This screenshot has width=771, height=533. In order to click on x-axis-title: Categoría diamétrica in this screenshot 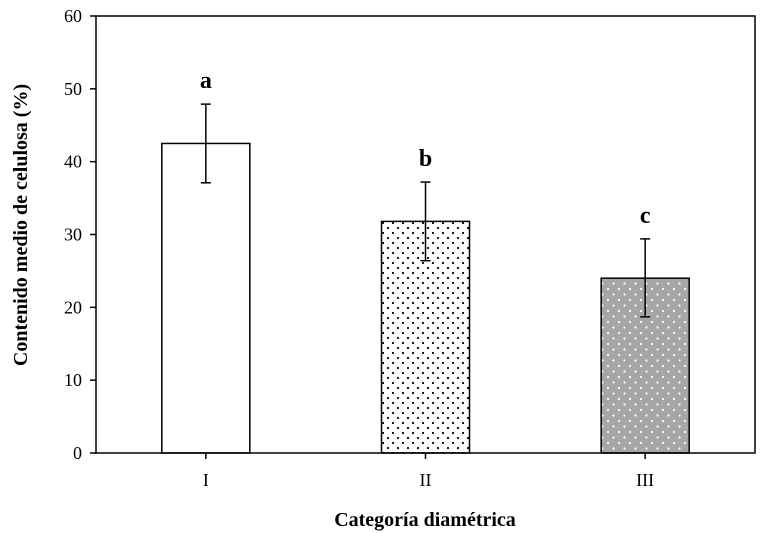, I will do `click(425, 520)`.